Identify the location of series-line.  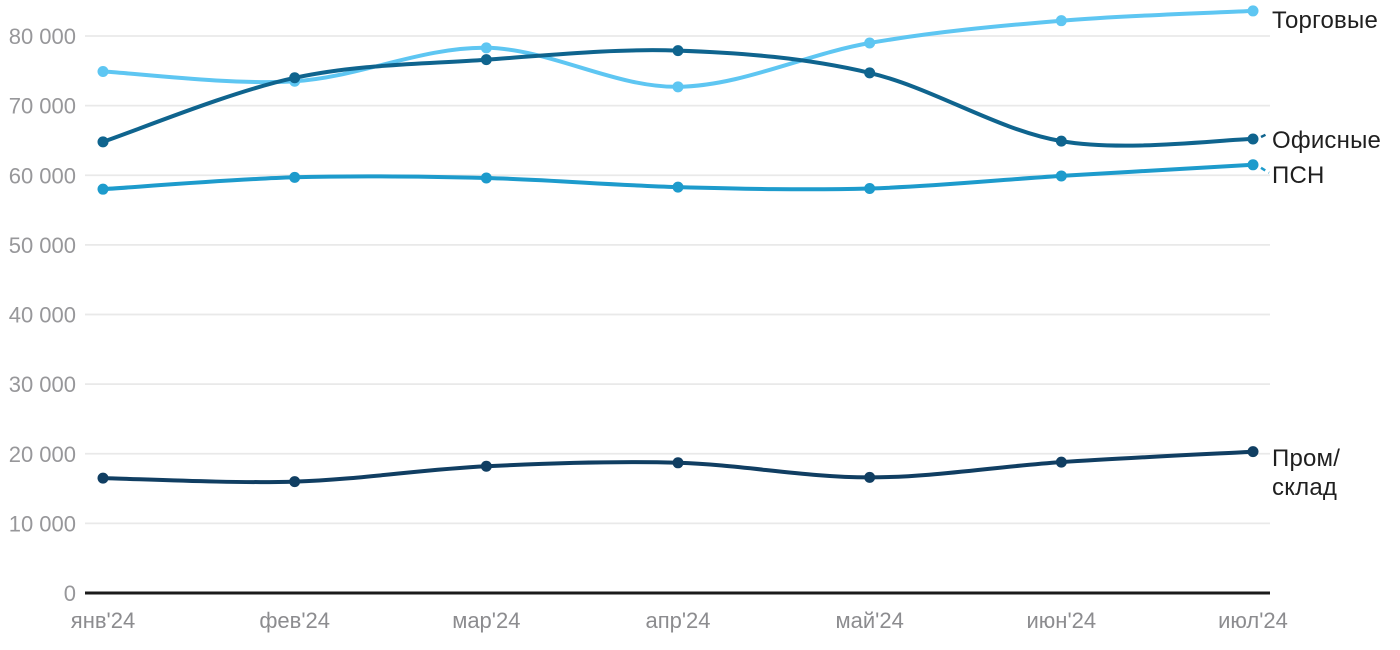
(678, 98).